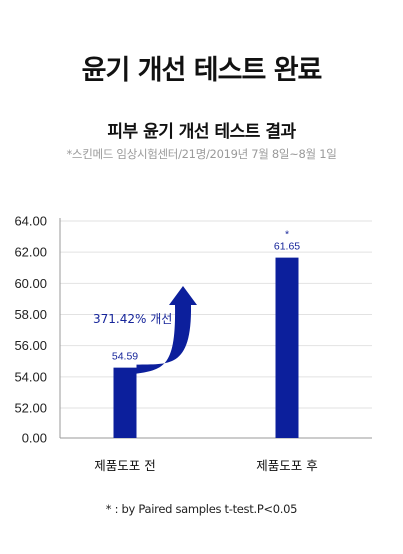 The image size is (403, 554). I want to click on data-label: 61.65, so click(287, 247).